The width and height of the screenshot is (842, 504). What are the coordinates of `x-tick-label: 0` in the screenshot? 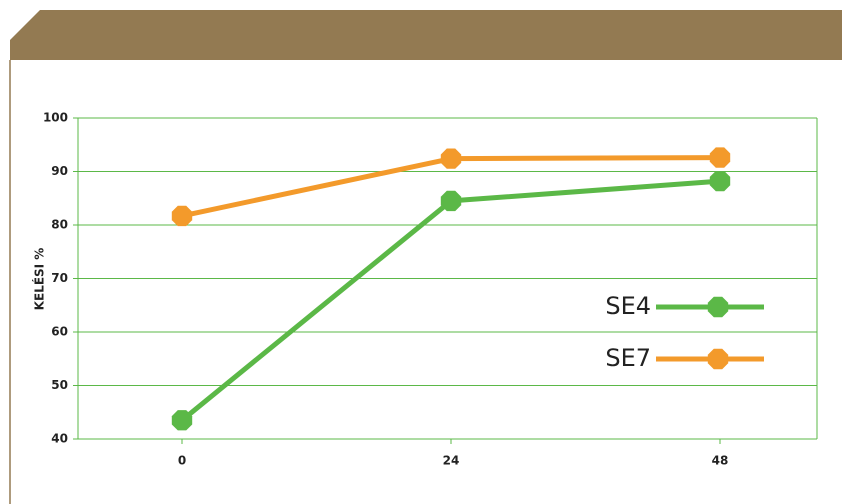 It's located at (182, 461).